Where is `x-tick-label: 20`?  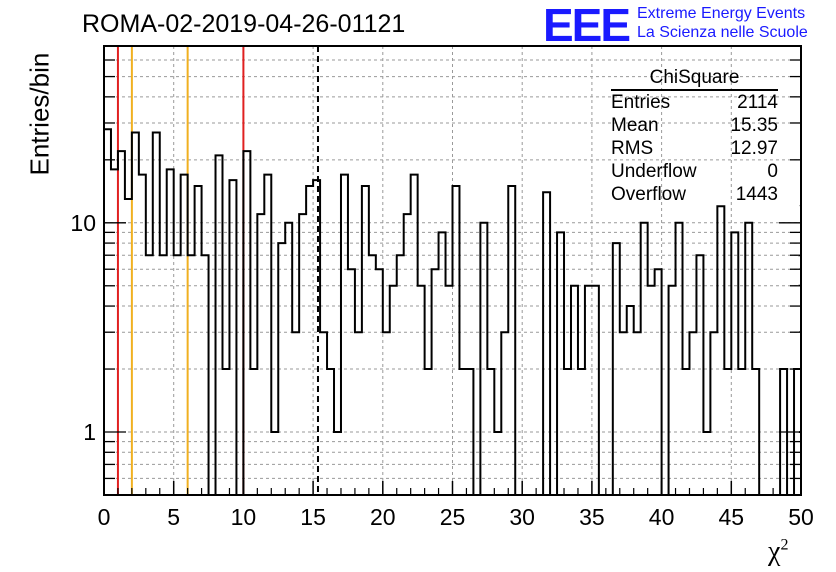
x-tick-label: 20 is located at coordinates (383, 517).